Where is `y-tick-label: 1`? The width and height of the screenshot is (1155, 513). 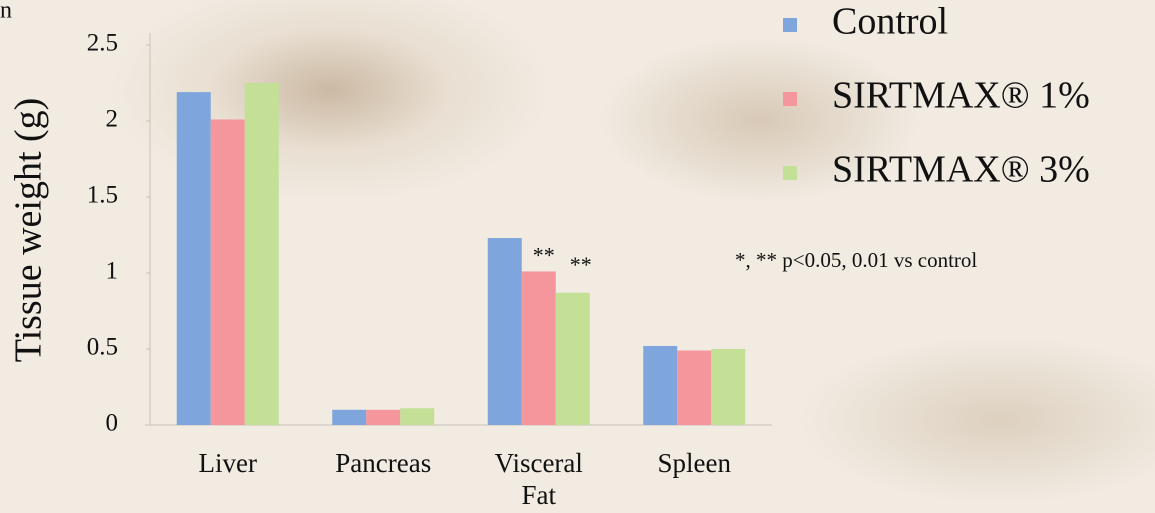 y-tick-label: 1 is located at coordinates (112, 271).